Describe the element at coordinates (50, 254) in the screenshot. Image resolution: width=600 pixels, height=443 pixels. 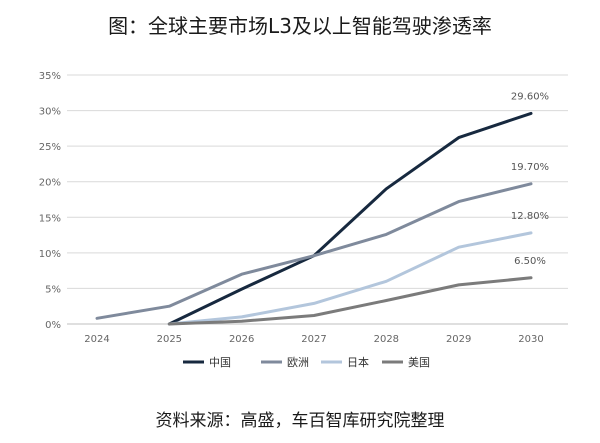
I see `y-tick-label: 10%` at that location.